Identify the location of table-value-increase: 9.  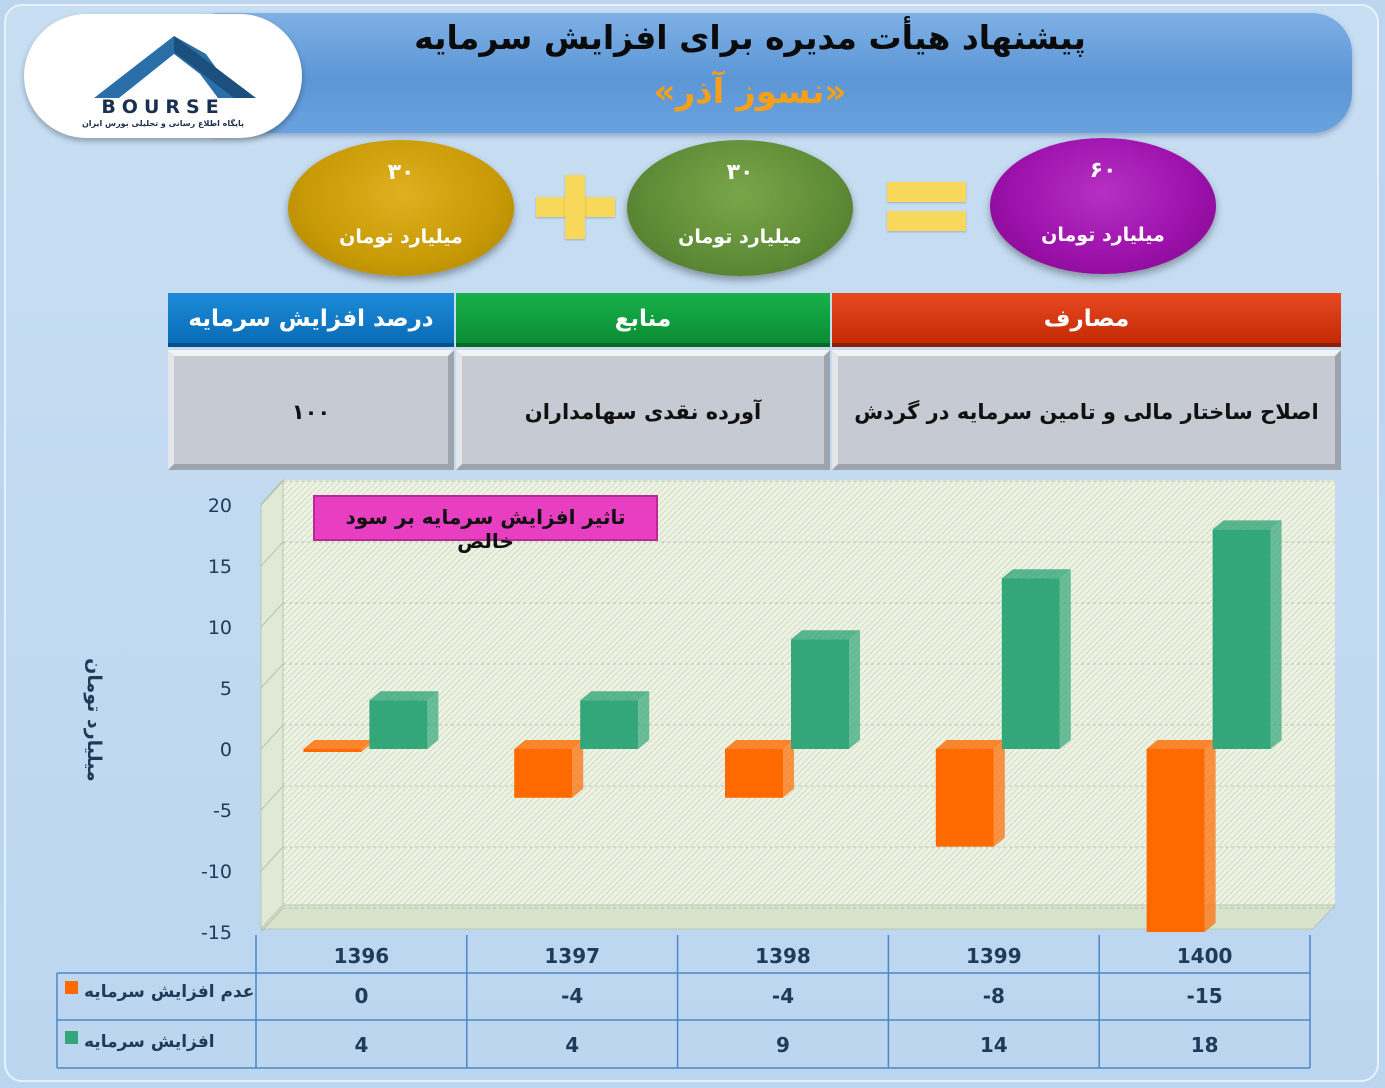
(783, 1045).